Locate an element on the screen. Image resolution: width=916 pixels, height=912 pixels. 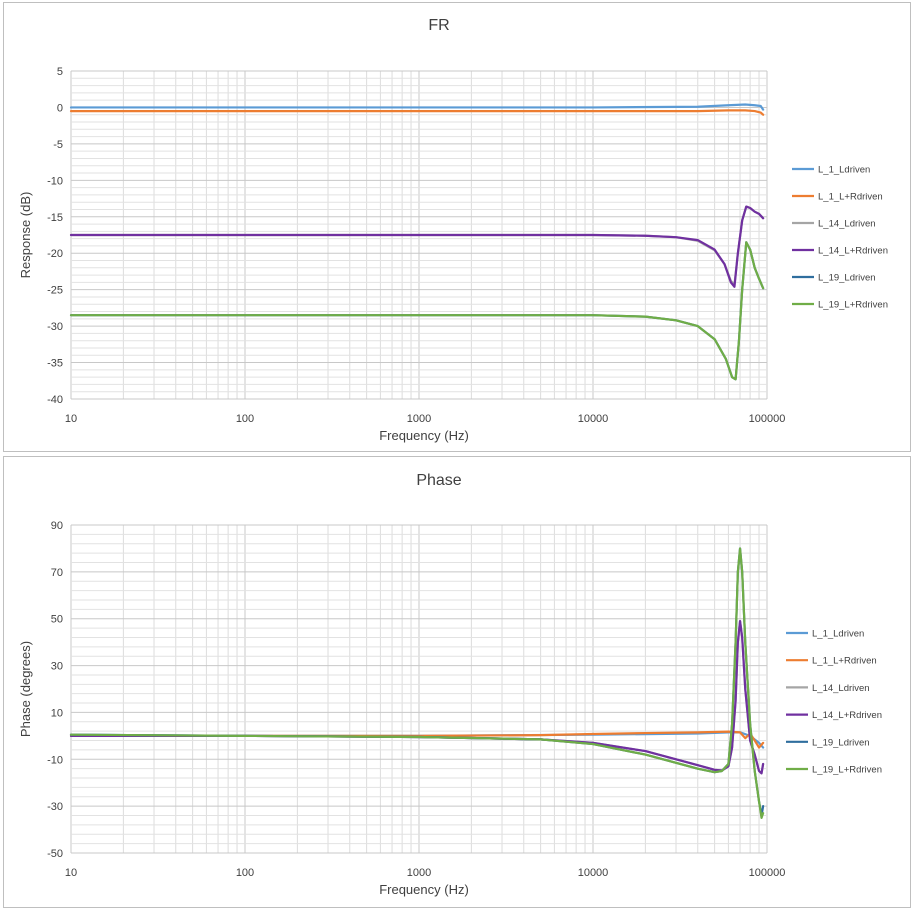
y-tick-label: -40 is located at coordinates (55, 400).